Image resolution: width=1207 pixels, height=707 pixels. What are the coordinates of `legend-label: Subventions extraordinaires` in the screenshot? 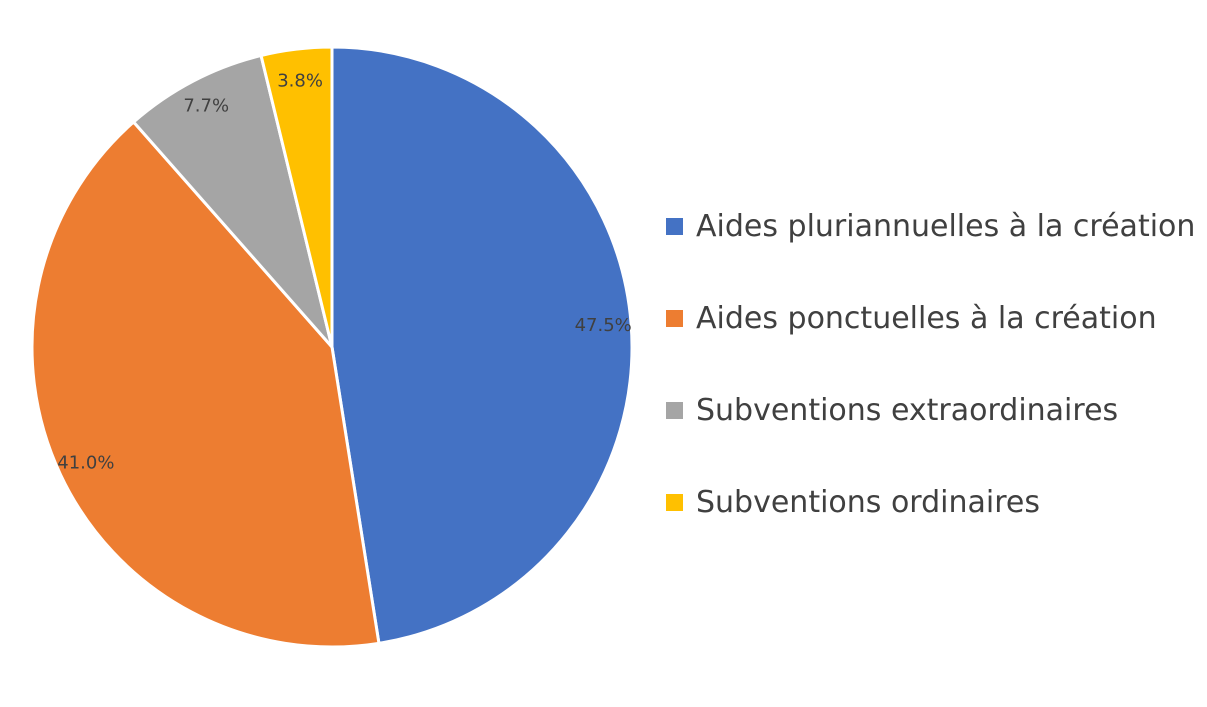 It's located at (907, 410).